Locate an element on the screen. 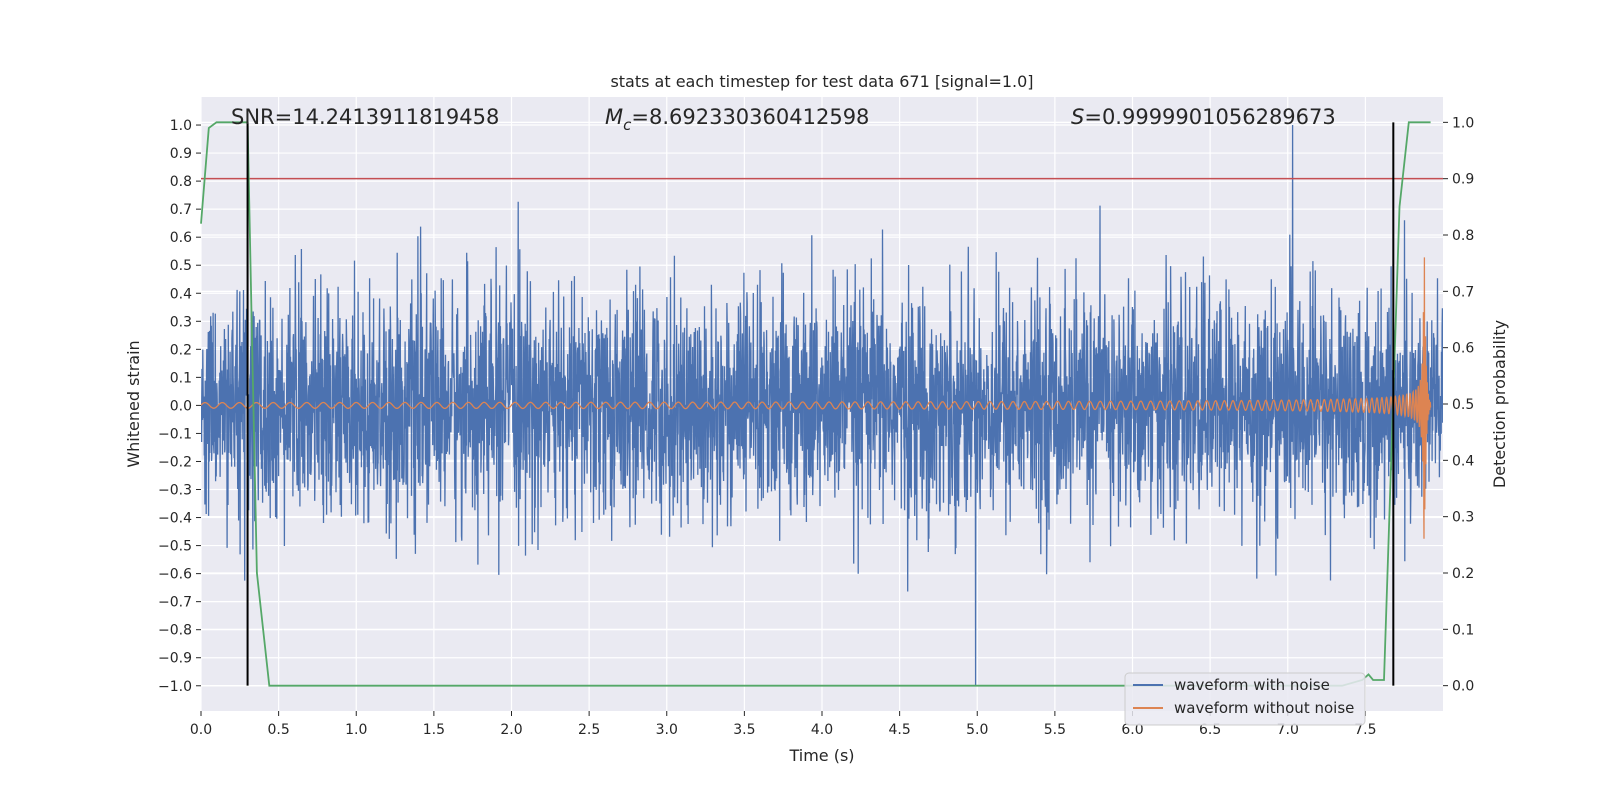 Image resolution: width=1600 pixels, height=800 pixels. y-left-tick-label: 0.8 is located at coordinates (181, 182).